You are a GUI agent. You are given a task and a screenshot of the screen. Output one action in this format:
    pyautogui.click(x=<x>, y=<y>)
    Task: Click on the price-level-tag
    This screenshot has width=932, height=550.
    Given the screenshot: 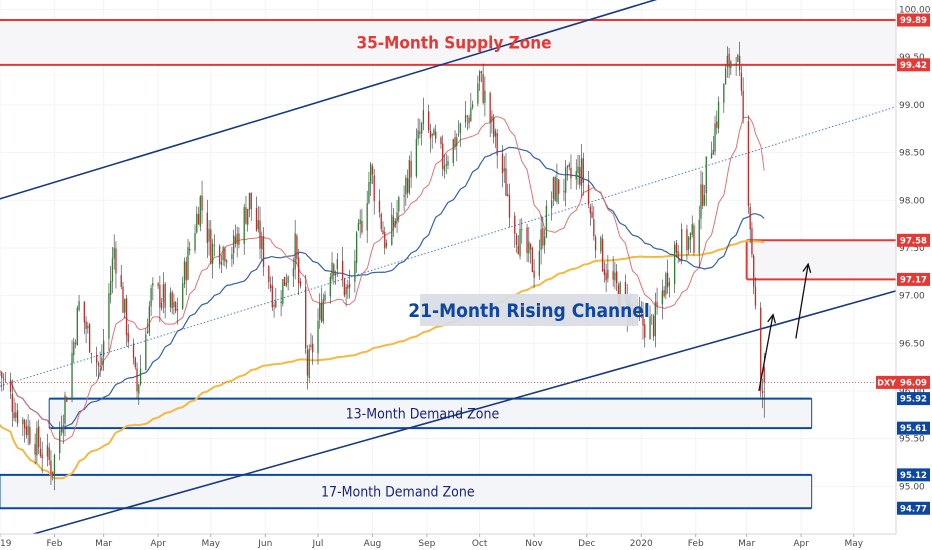 What is the action you would take?
    pyautogui.click(x=913, y=20)
    